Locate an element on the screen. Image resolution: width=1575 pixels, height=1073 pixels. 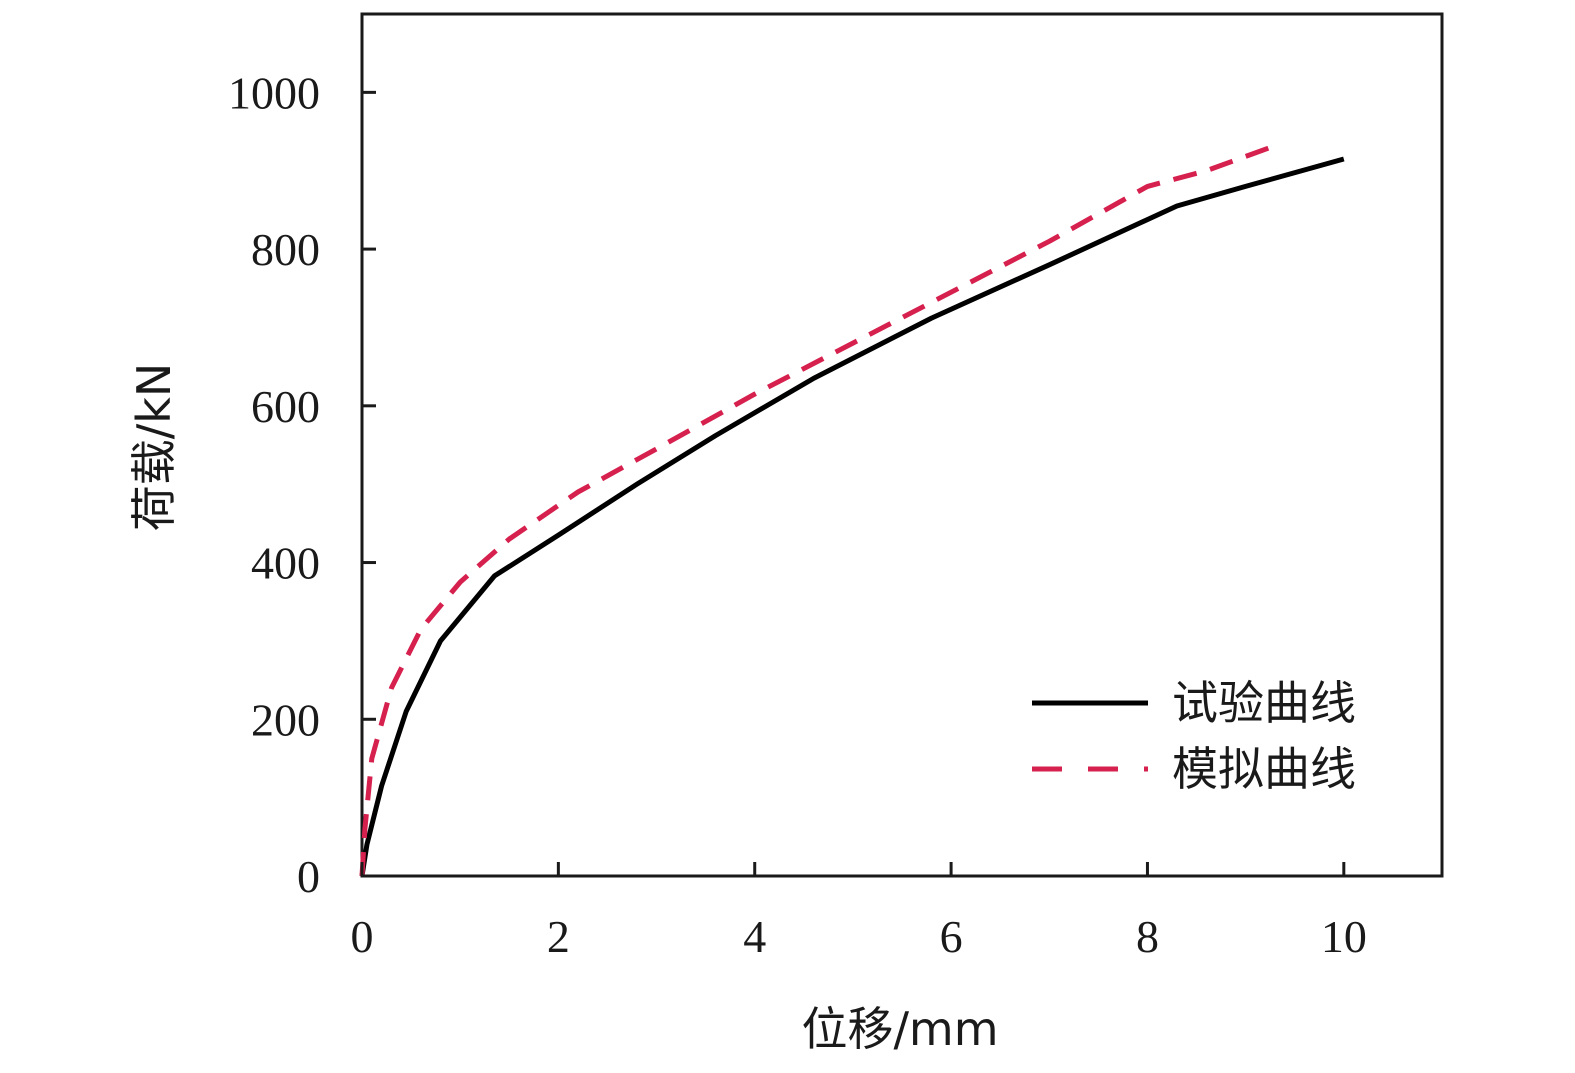
y-tick-label: 0 is located at coordinates (308, 876).